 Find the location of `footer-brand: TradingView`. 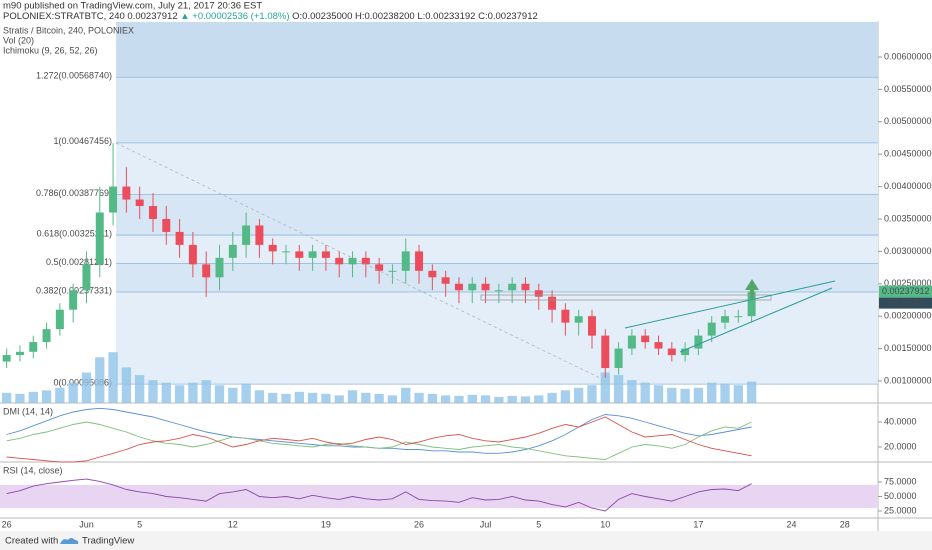

footer-brand: TradingView is located at coordinates (108, 541).